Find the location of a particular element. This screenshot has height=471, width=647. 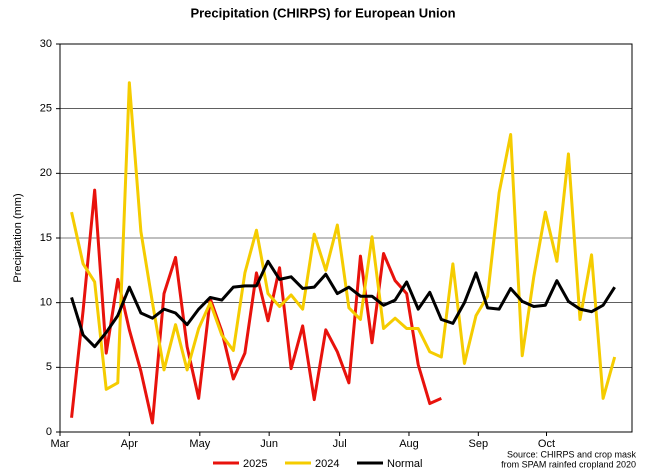

x-tick-label: Mar is located at coordinates (60, 444).